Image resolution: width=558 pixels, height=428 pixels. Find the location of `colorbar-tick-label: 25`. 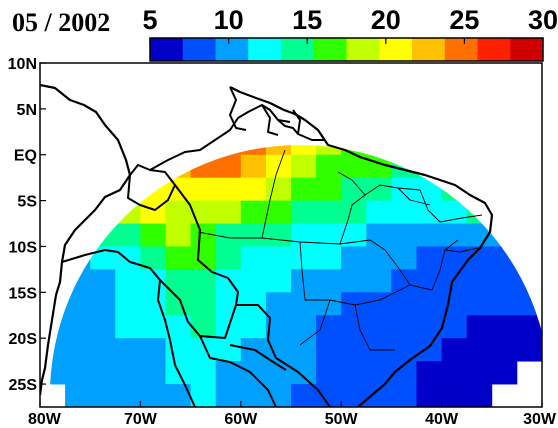

colorbar-tick-label: 25 is located at coordinates (464, 20).